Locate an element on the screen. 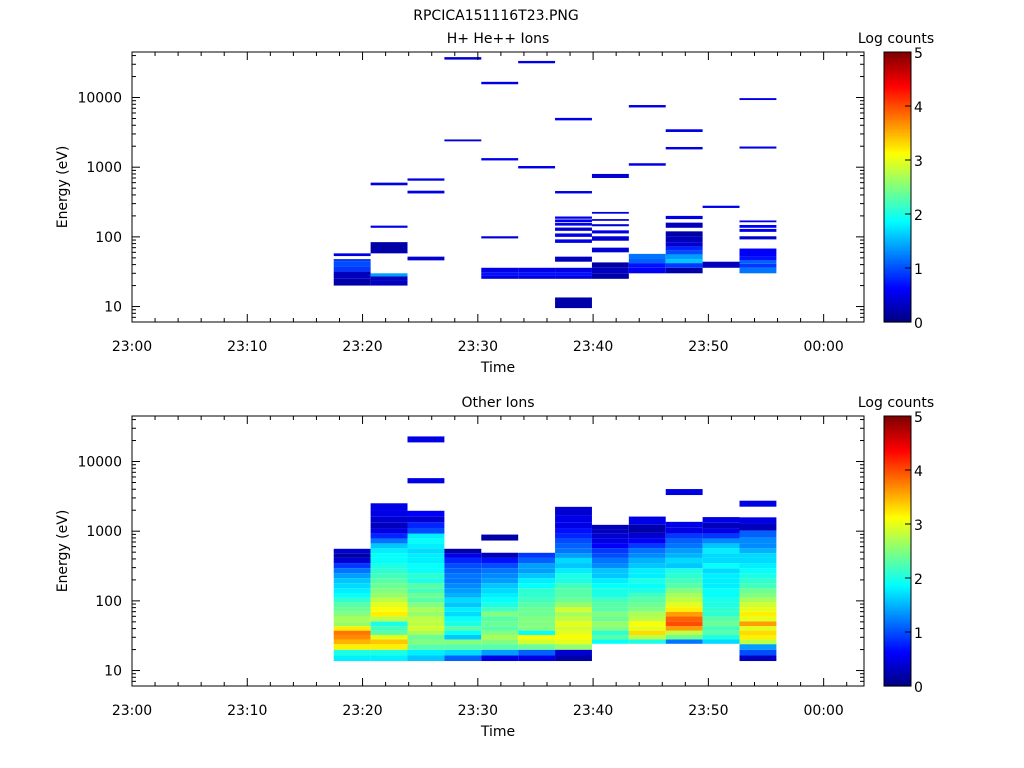 The image size is (1024, 768). figure-title: RPCICA151116T23.PNG is located at coordinates (495, 16).